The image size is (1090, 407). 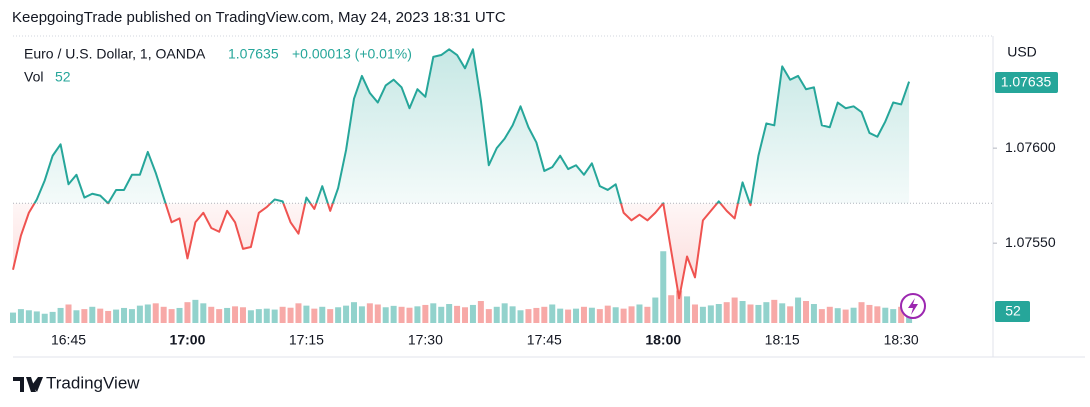 I want to click on price-tag, so click(x=1026, y=82).